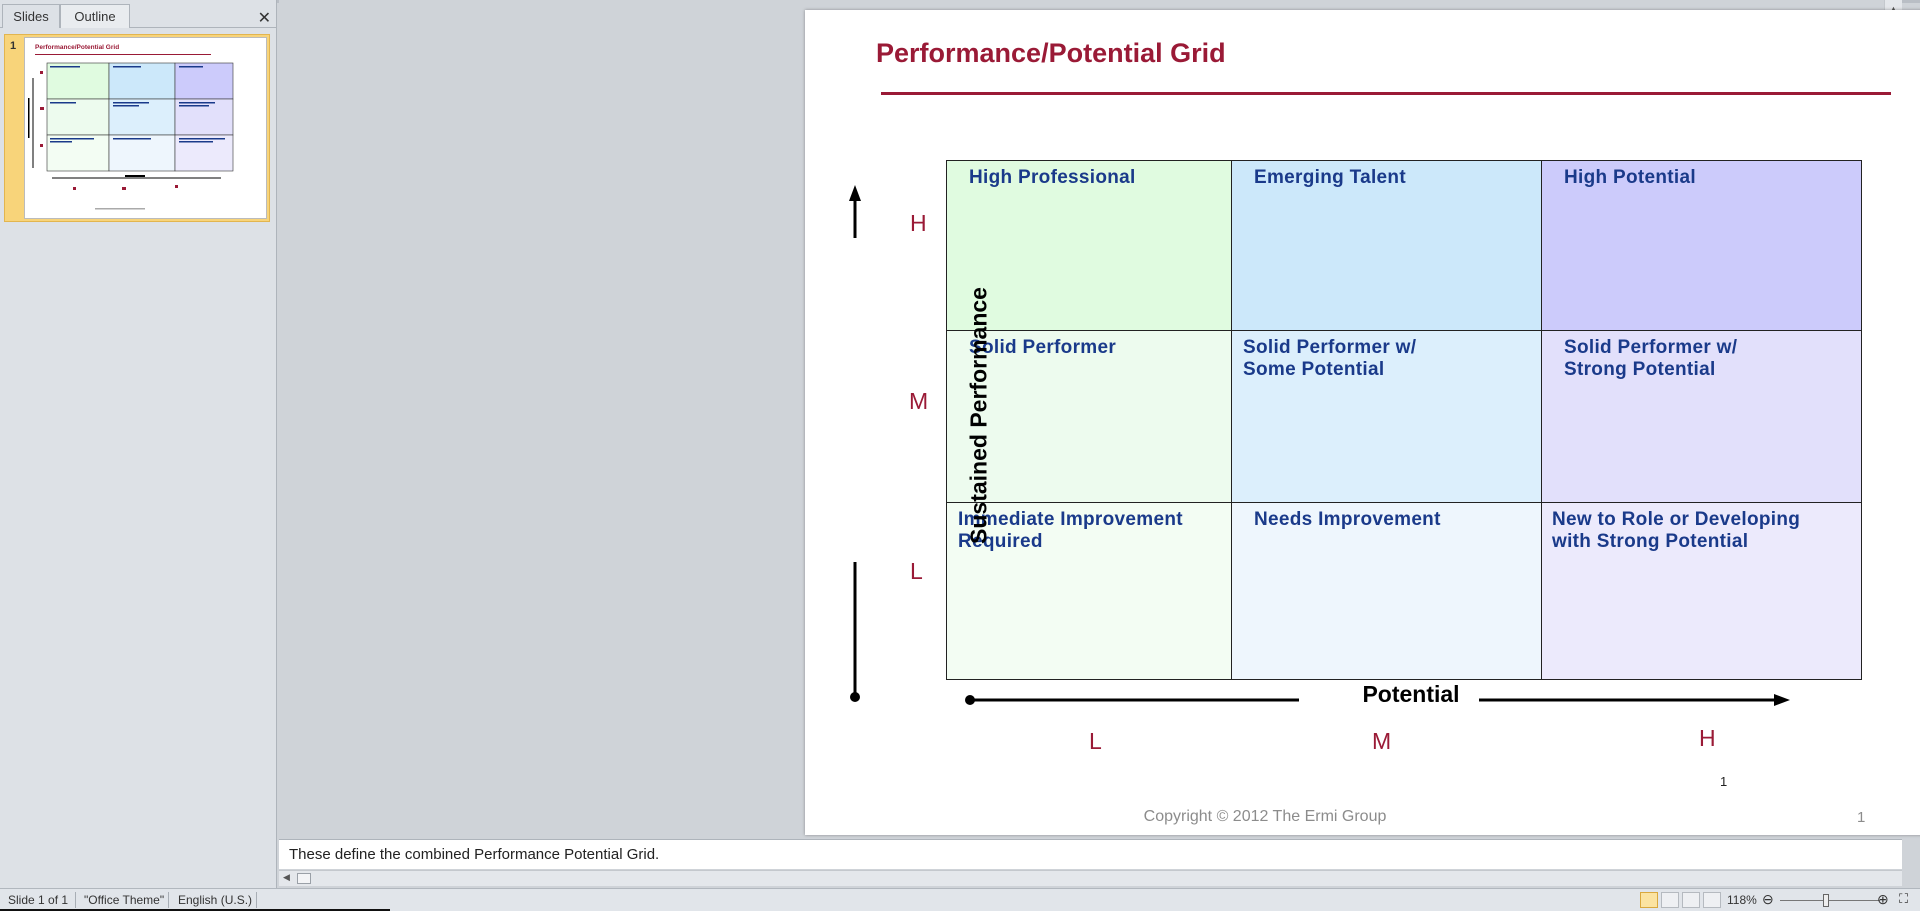  What do you see at coordinates (13, 46) in the screenshot?
I see `slide-thumbnail-number: 1` at bounding box center [13, 46].